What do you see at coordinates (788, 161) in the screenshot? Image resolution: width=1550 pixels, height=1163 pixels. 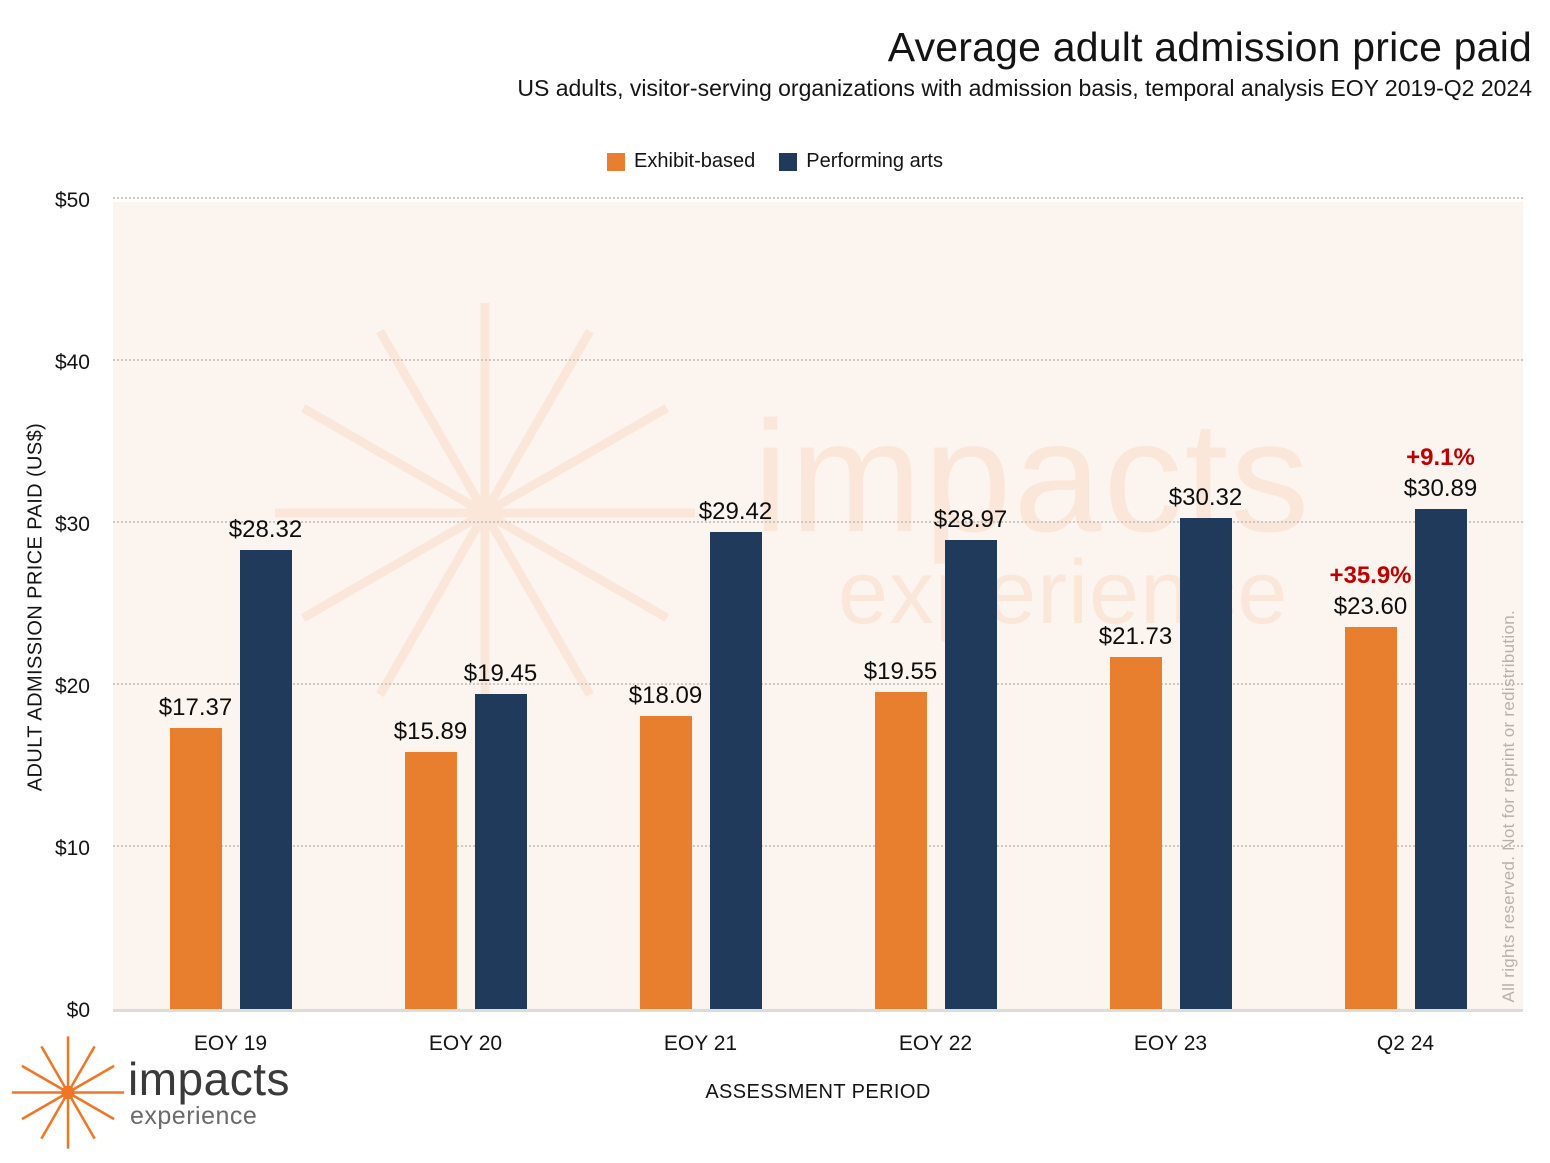 I see `legend-swatch-performing-arts-icon` at bounding box center [788, 161].